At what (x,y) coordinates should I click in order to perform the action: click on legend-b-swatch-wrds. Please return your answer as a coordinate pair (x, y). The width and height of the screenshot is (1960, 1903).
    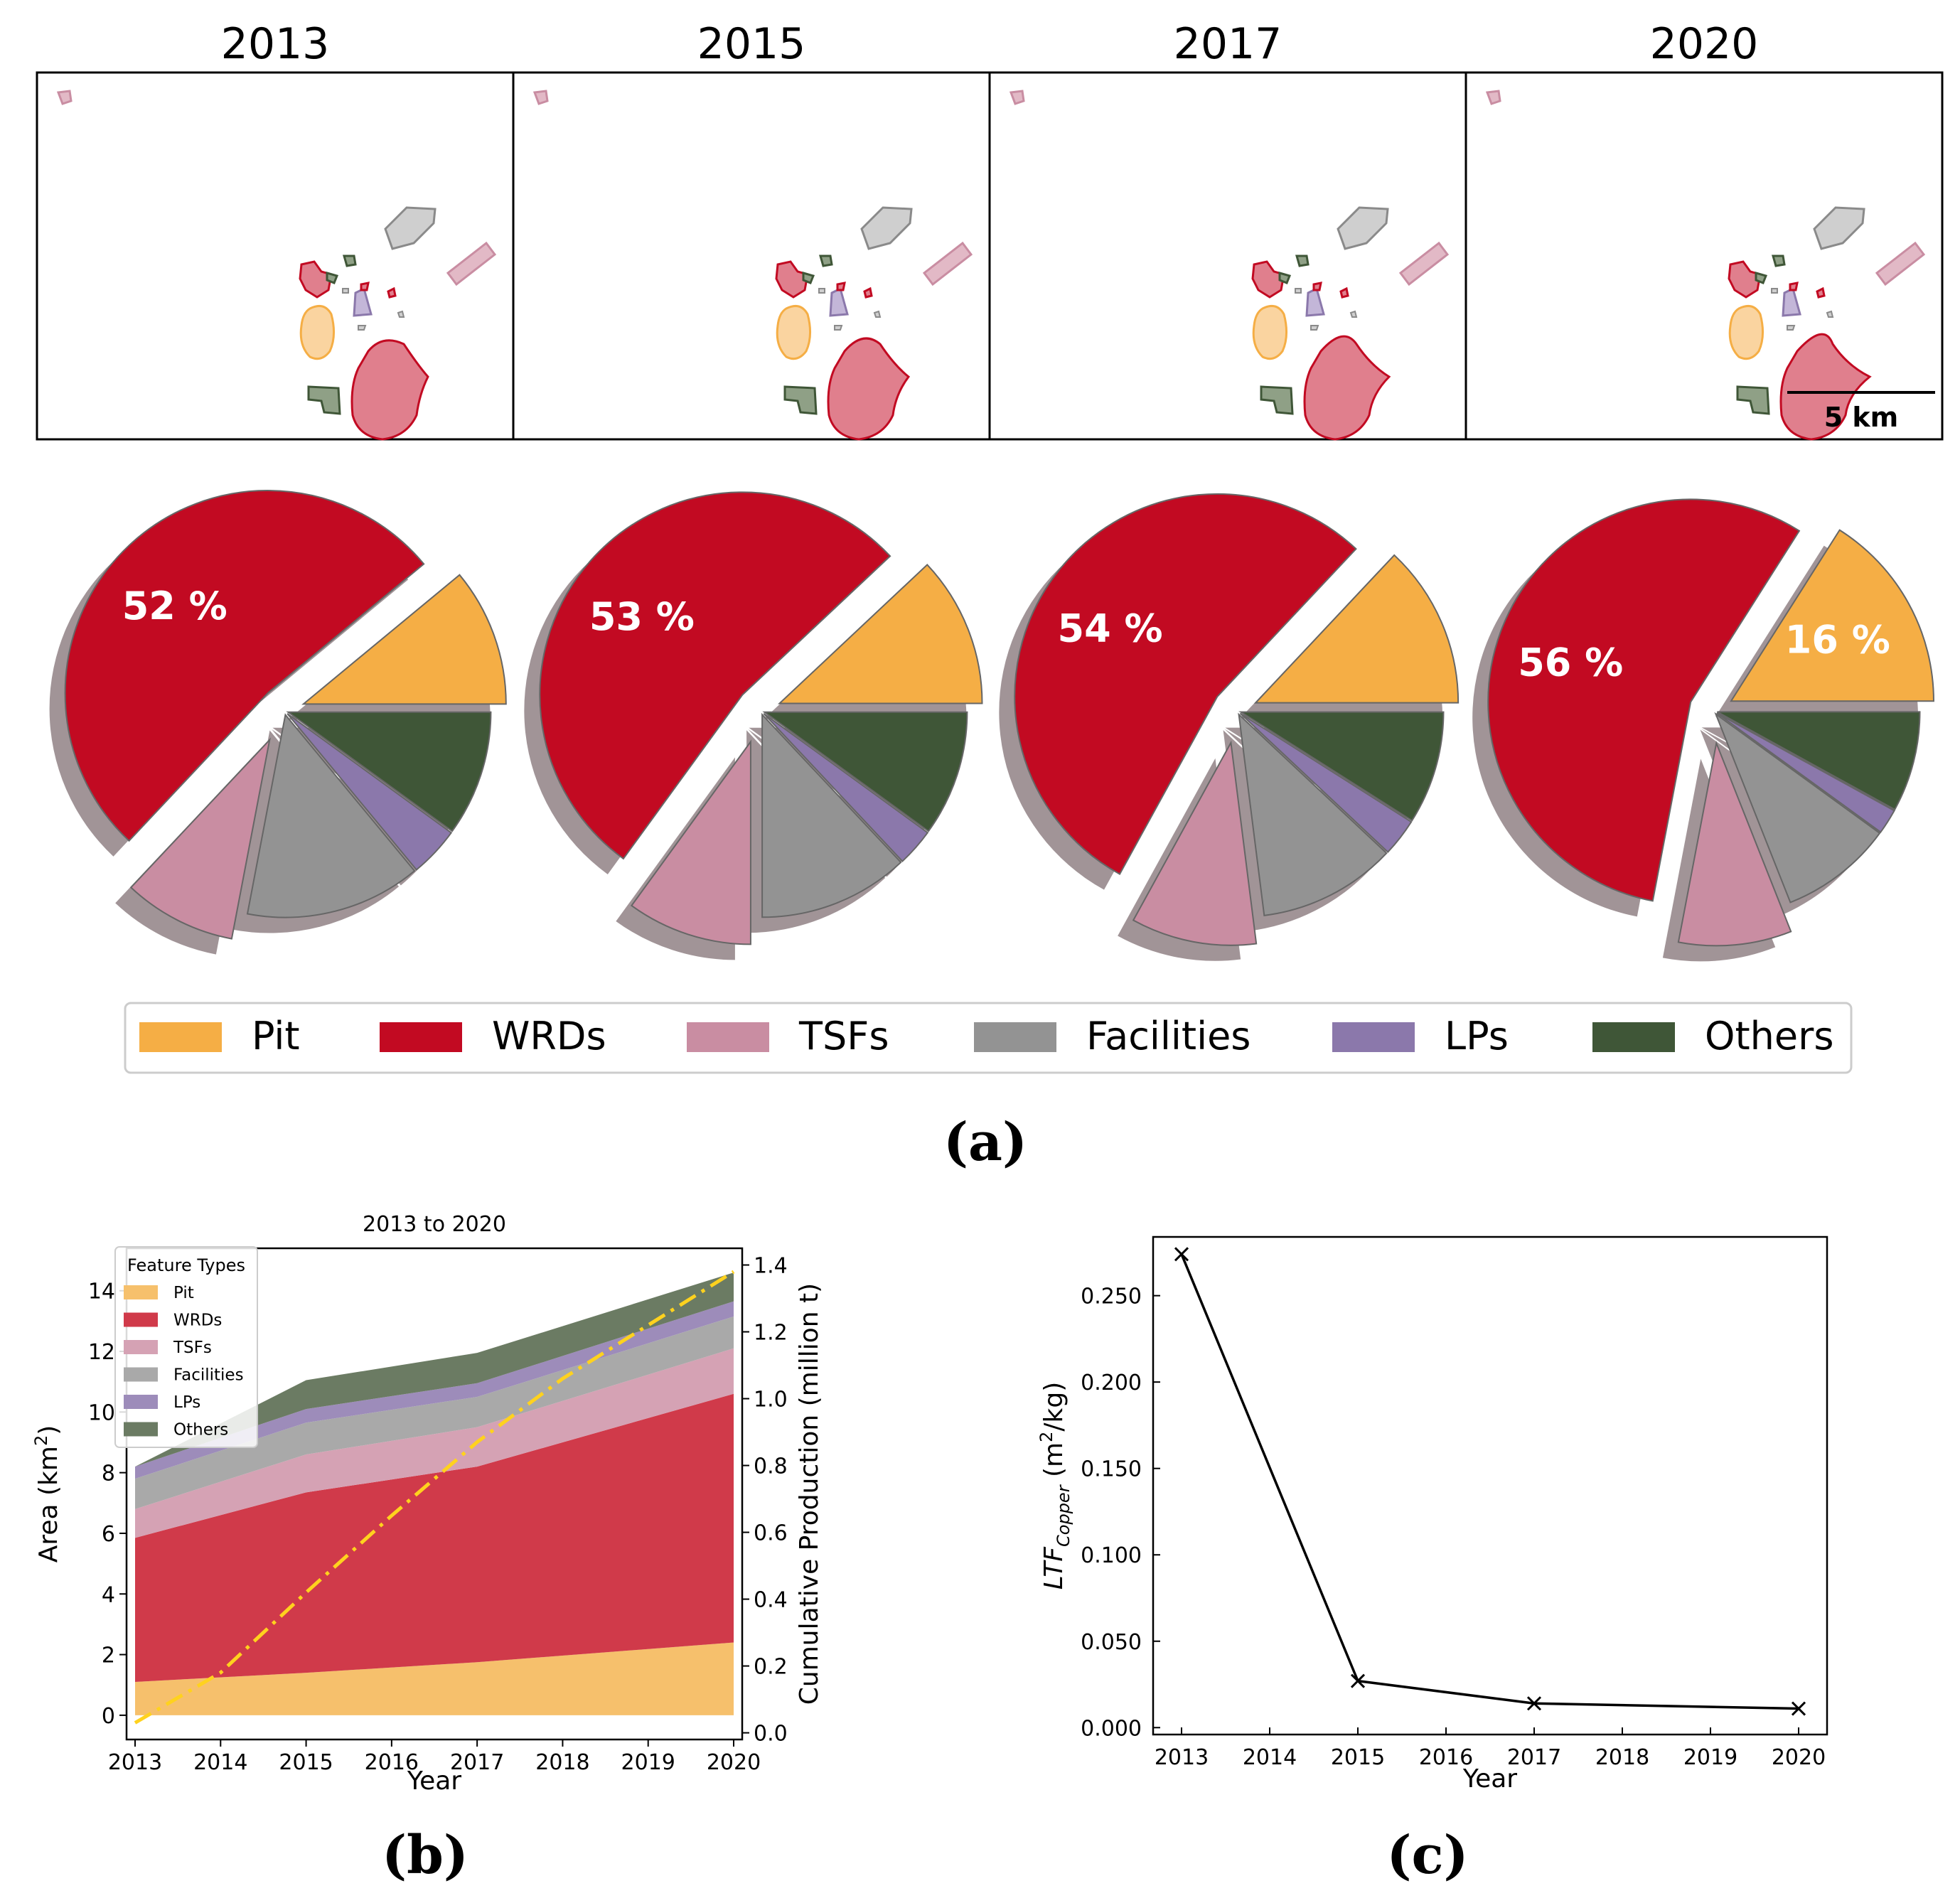
    Looking at the image, I should click on (141, 1319).